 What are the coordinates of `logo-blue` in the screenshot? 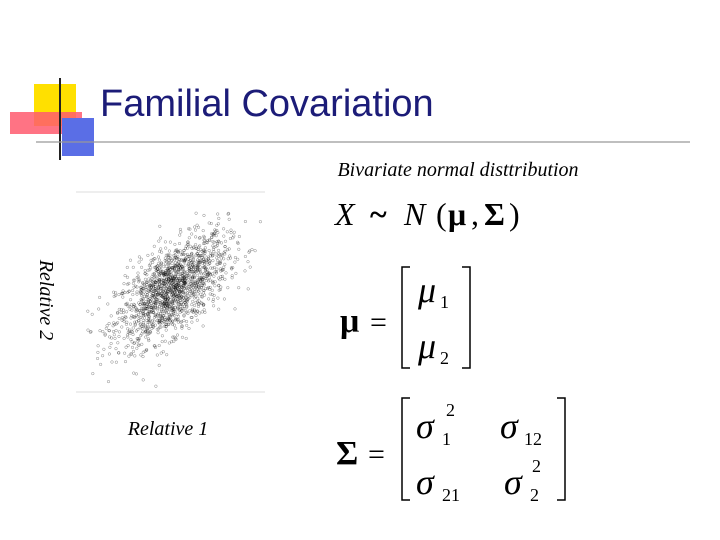 It's located at (78, 137).